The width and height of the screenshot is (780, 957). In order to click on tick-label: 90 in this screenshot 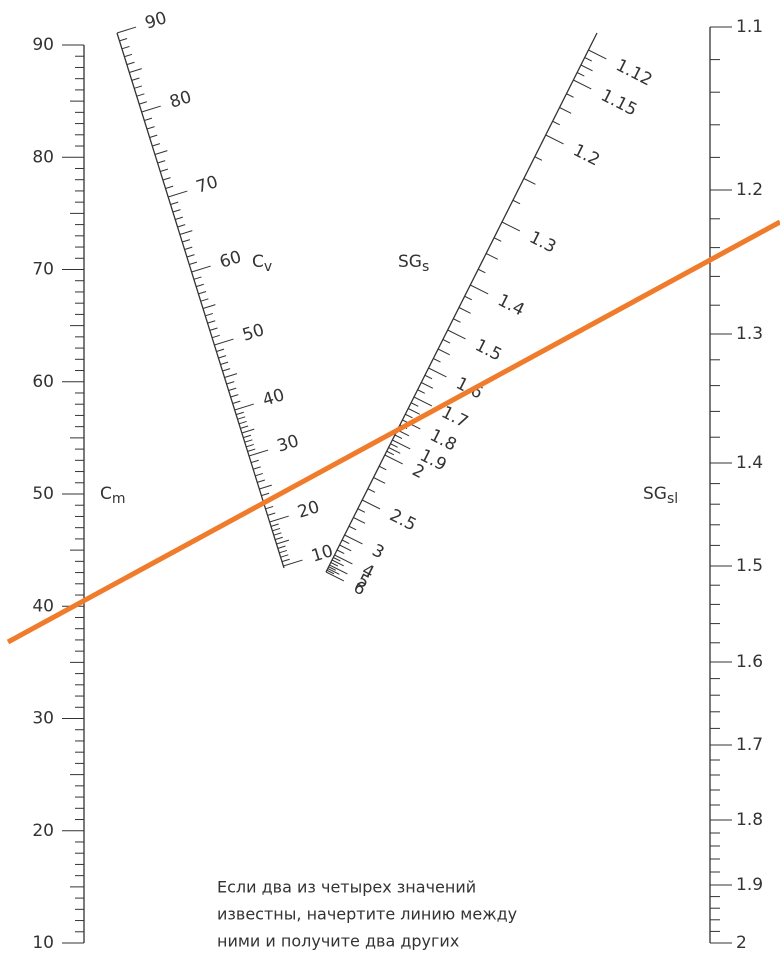, I will do `click(43, 45)`.